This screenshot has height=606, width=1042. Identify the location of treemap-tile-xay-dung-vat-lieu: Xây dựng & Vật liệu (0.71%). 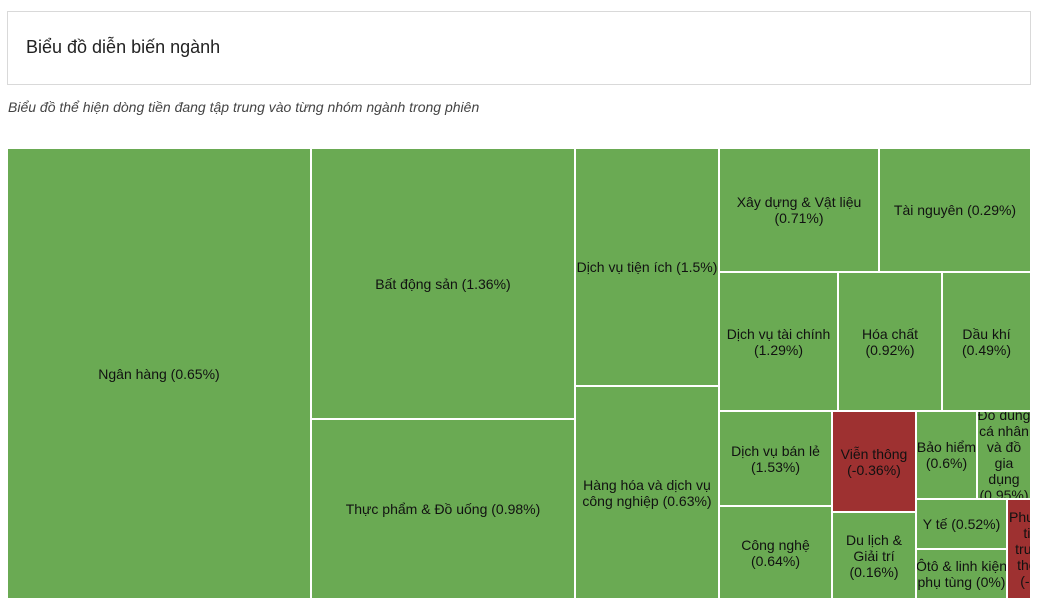
(799, 210).